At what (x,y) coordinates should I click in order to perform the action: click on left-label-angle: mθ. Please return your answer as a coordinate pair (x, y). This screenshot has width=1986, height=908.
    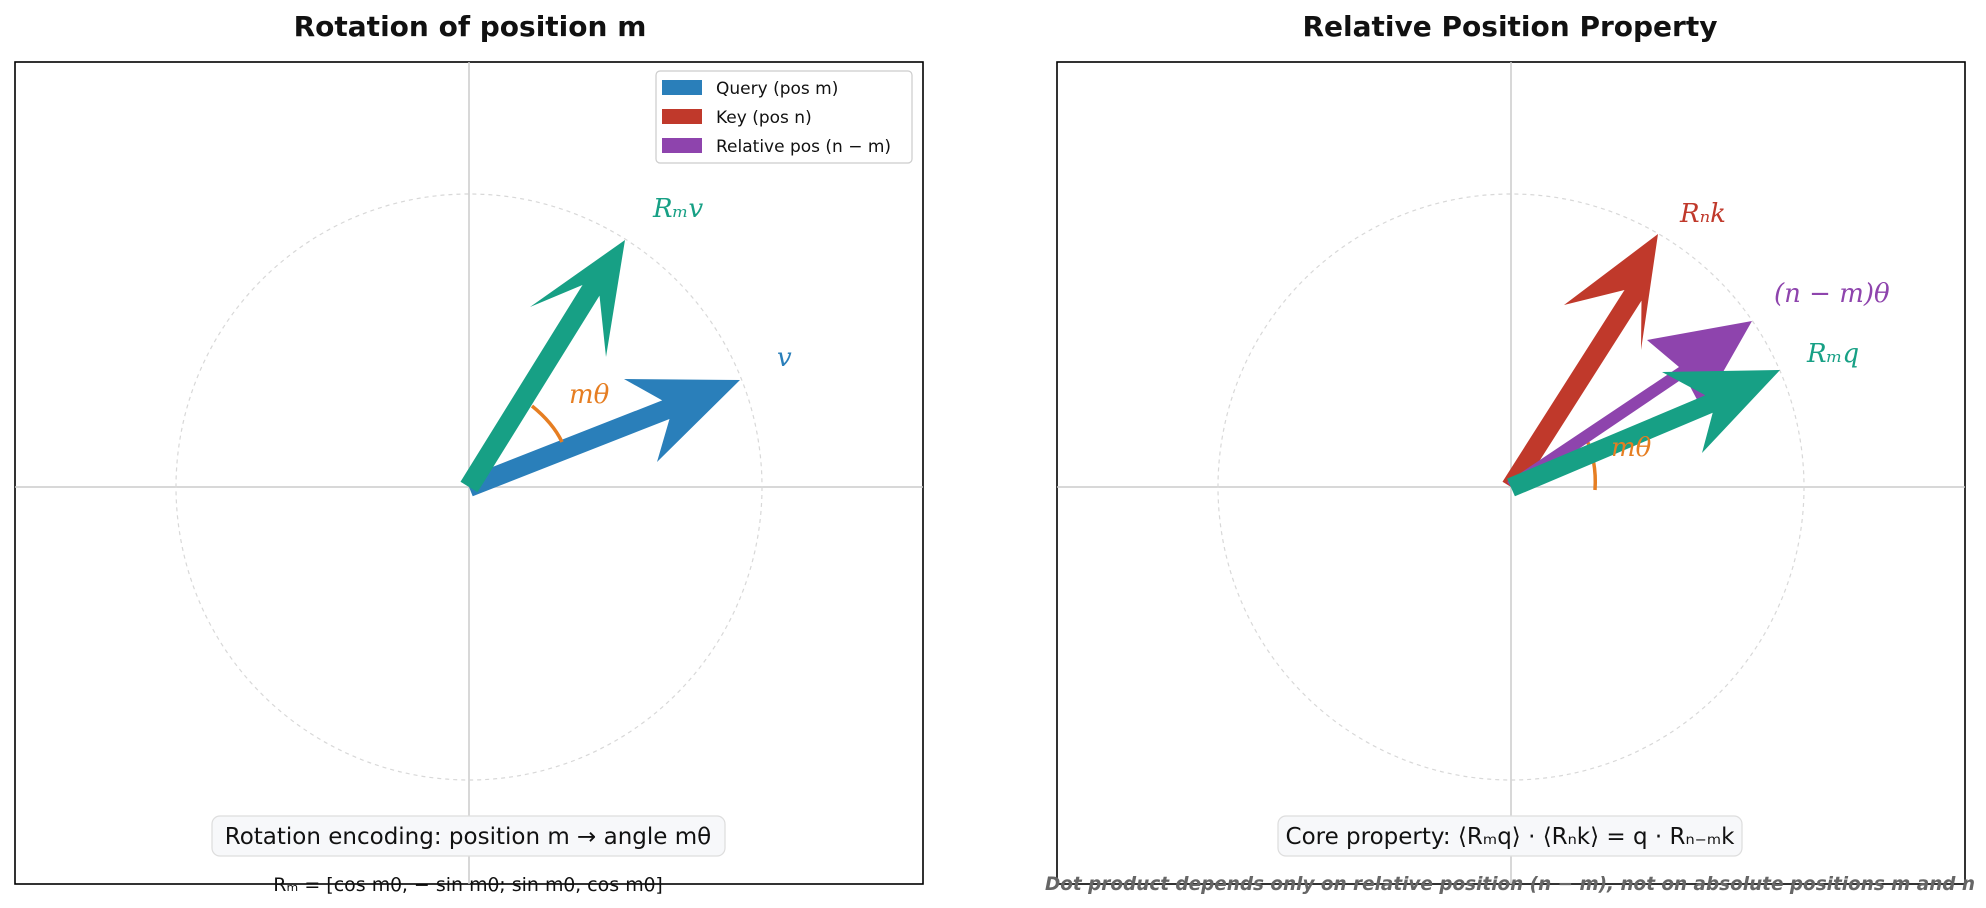
    Looking at the image, I should click on (589, 395).